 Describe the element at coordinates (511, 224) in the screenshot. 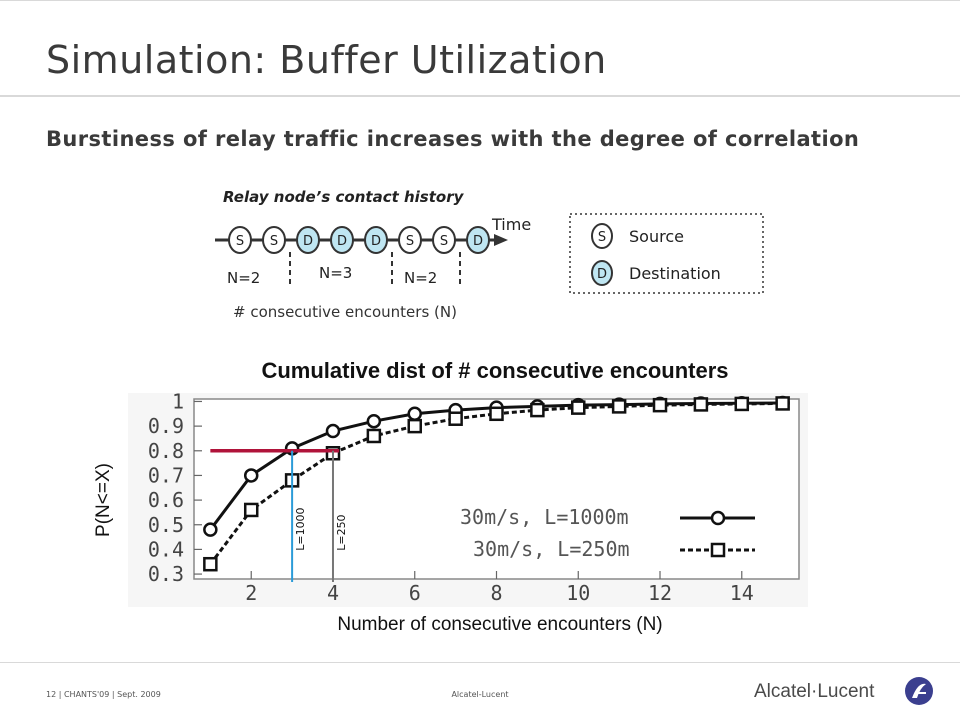

I see `time-label: Time` at that location.